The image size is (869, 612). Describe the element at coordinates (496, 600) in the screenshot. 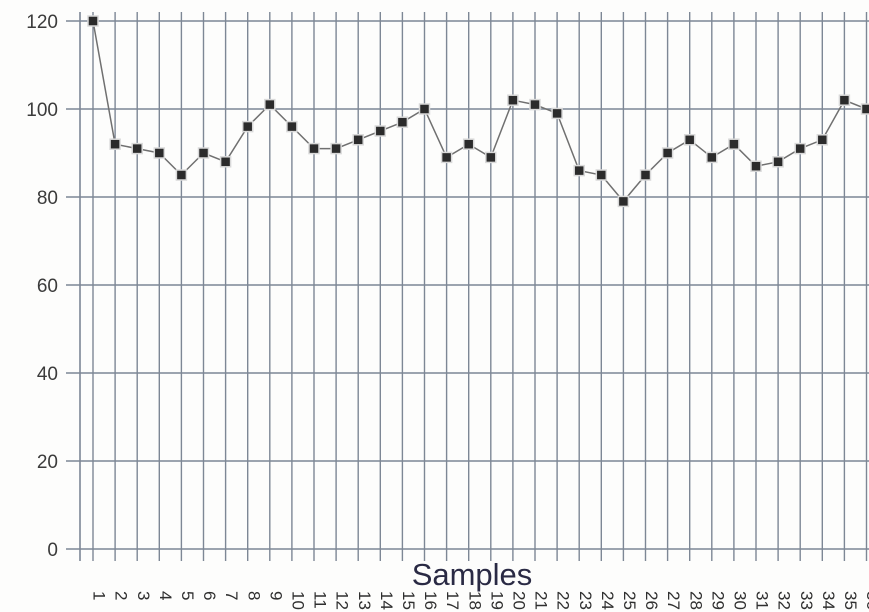

I see `x-tick-label: 19` at that location.